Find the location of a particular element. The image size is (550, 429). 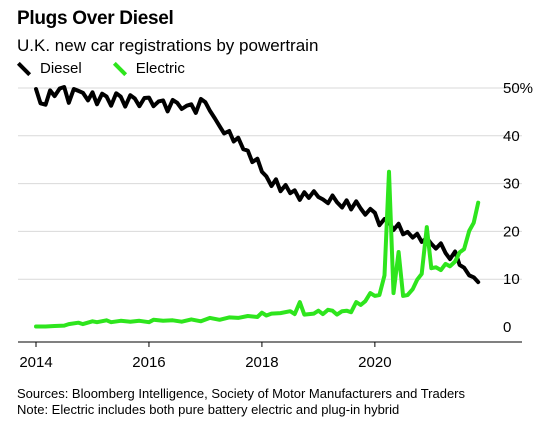

x-tick-label-2016: 2016 is located at coordinates (148, 362).